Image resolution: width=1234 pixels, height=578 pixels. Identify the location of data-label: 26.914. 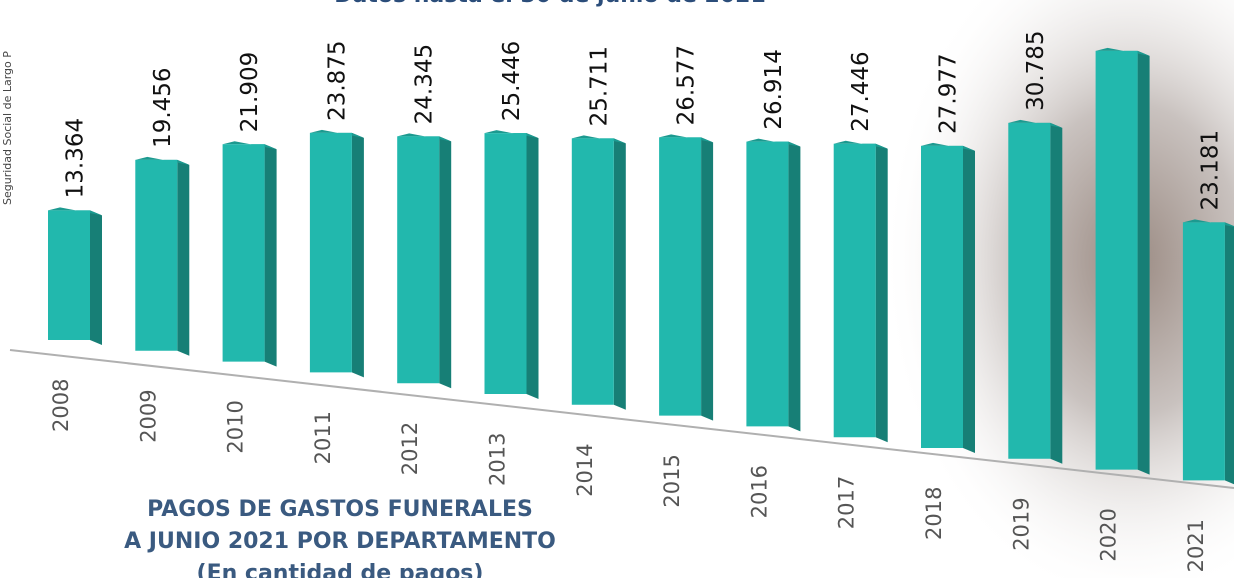
(774, 89).